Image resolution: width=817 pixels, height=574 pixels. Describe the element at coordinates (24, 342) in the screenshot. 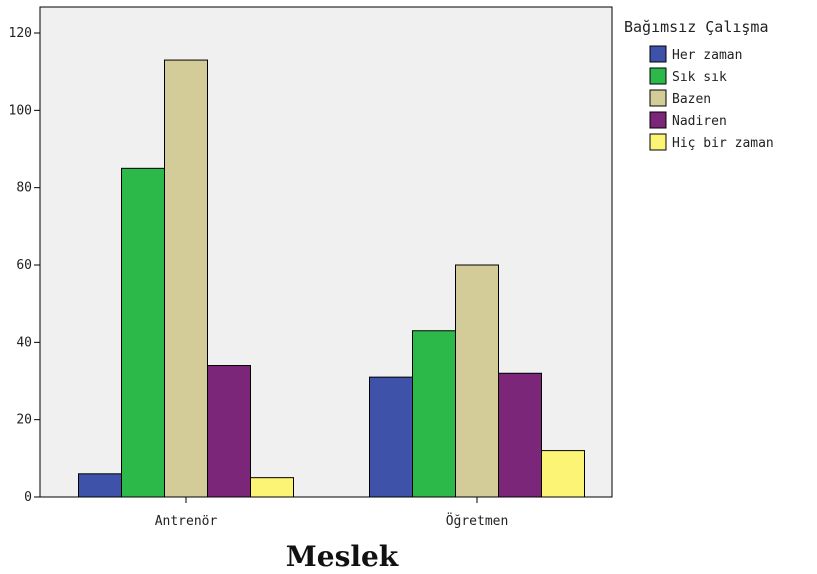

I see `y-tick-label: 40` at that location.